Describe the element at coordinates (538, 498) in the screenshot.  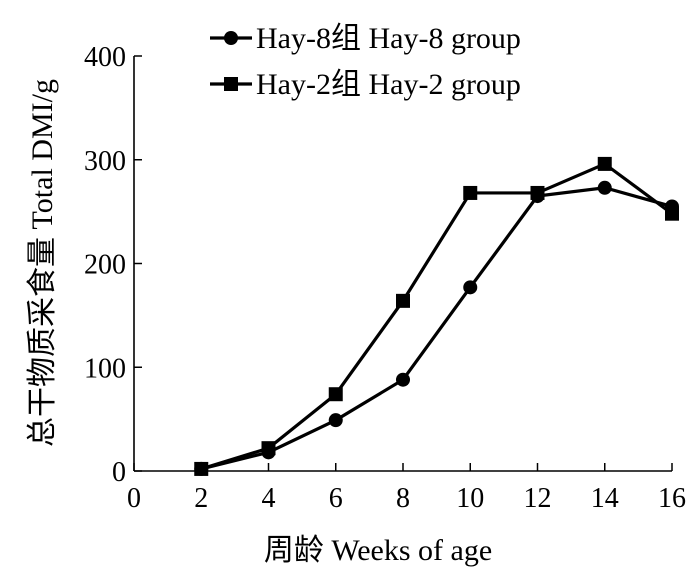
I see `x-tick-label: 12` at that location.